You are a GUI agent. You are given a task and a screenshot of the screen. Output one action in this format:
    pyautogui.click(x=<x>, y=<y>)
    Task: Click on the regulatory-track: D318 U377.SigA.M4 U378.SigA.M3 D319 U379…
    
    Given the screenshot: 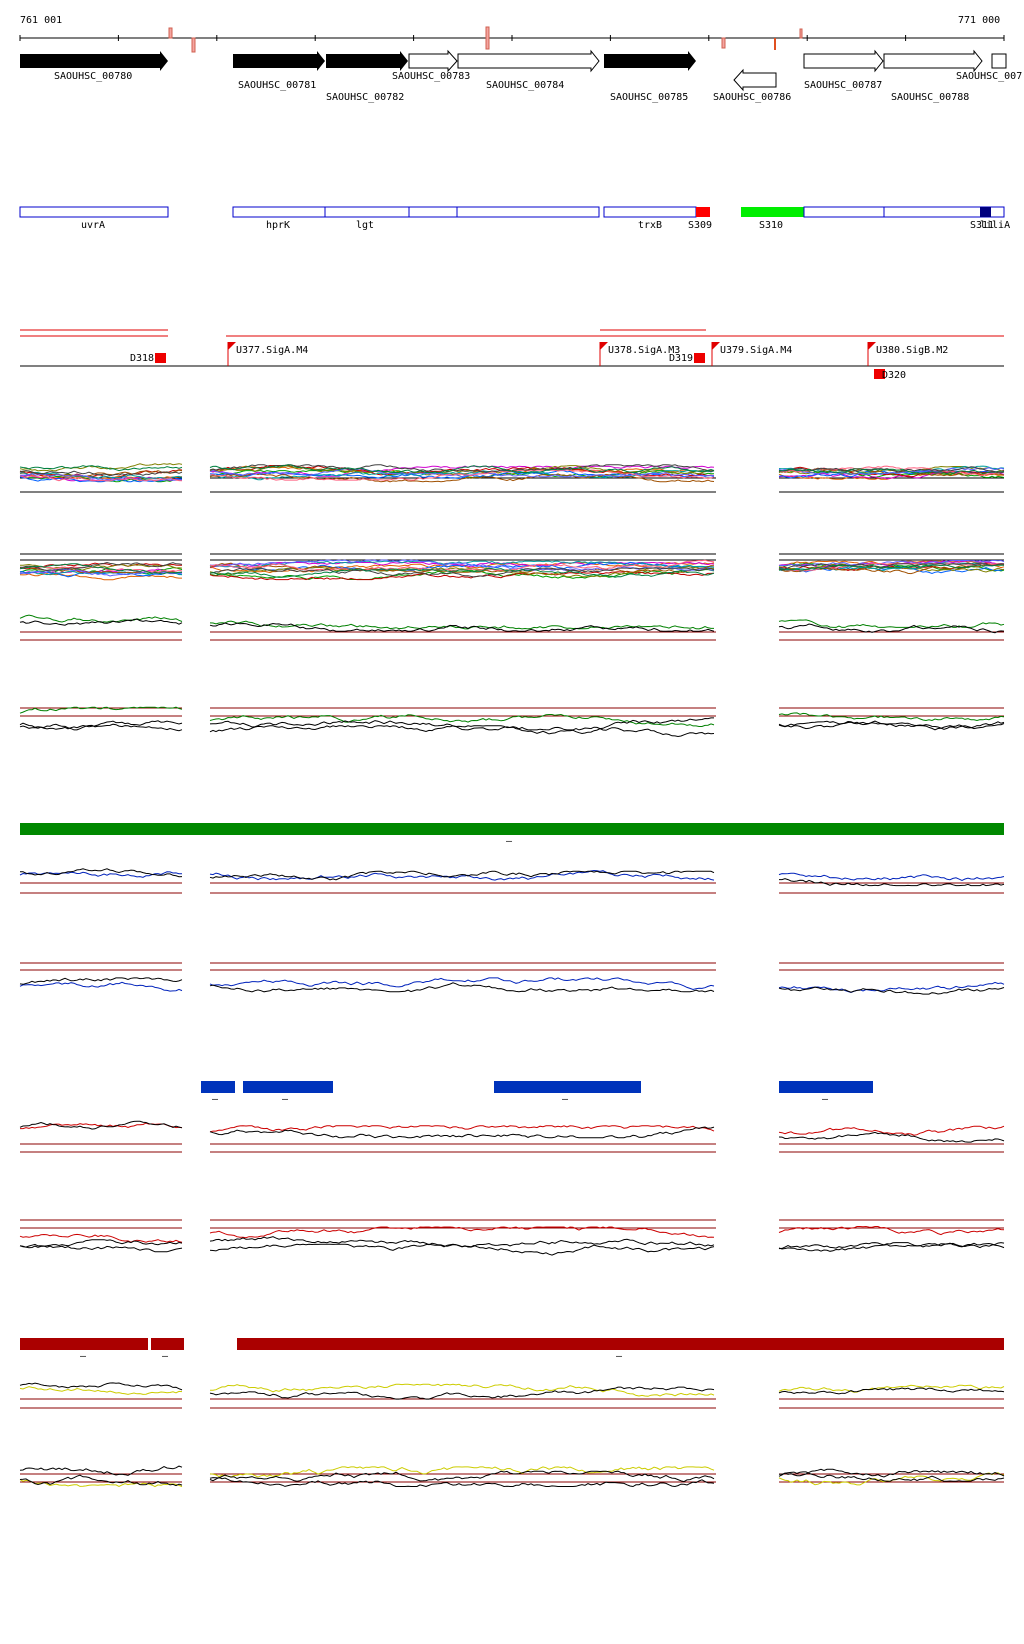 What is the action you would take?
    pyautogui.click(x=512, y=355)
    